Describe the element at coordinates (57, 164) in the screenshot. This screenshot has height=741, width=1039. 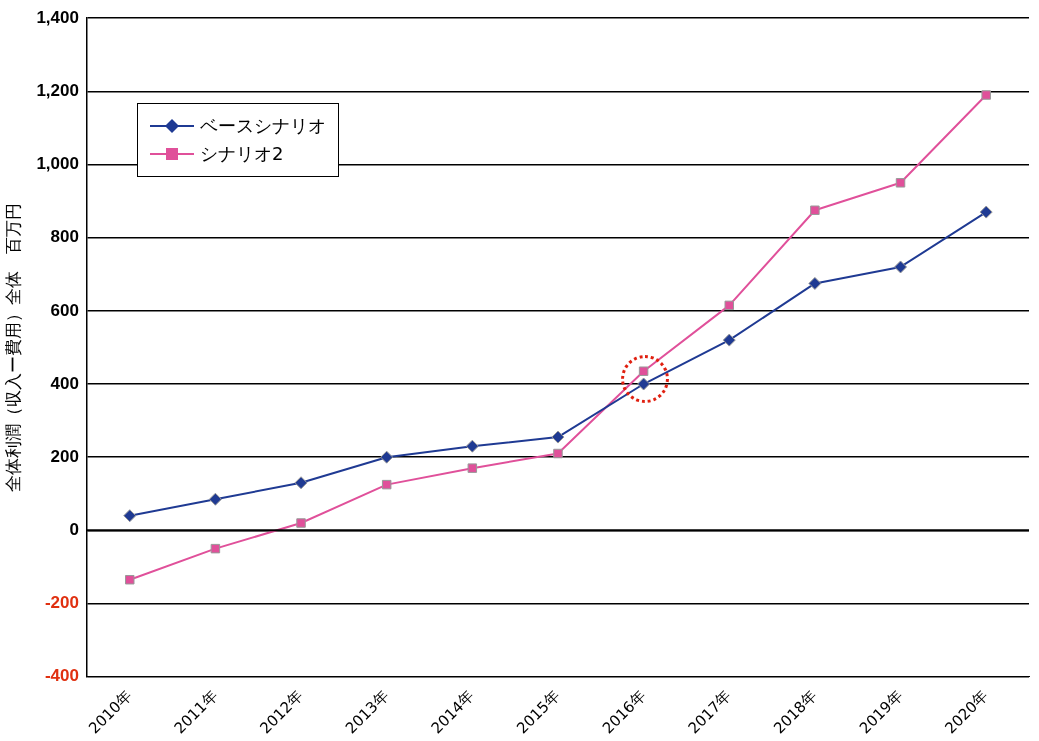
I see `y-tick-label: 1,000` at that location.